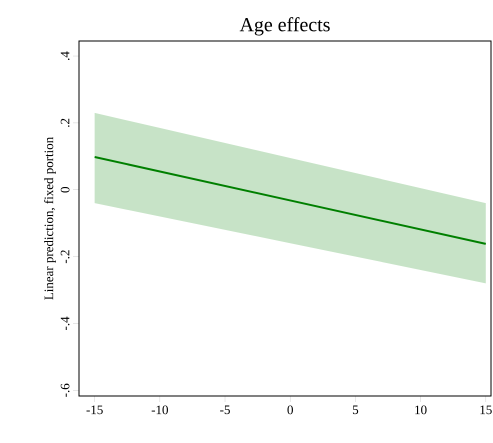 The image size is (493, 443). What do you see at coordinates (290, 410) in the screenshot?
I see `x-tick-label: 0` at bounding box center [290, 410].